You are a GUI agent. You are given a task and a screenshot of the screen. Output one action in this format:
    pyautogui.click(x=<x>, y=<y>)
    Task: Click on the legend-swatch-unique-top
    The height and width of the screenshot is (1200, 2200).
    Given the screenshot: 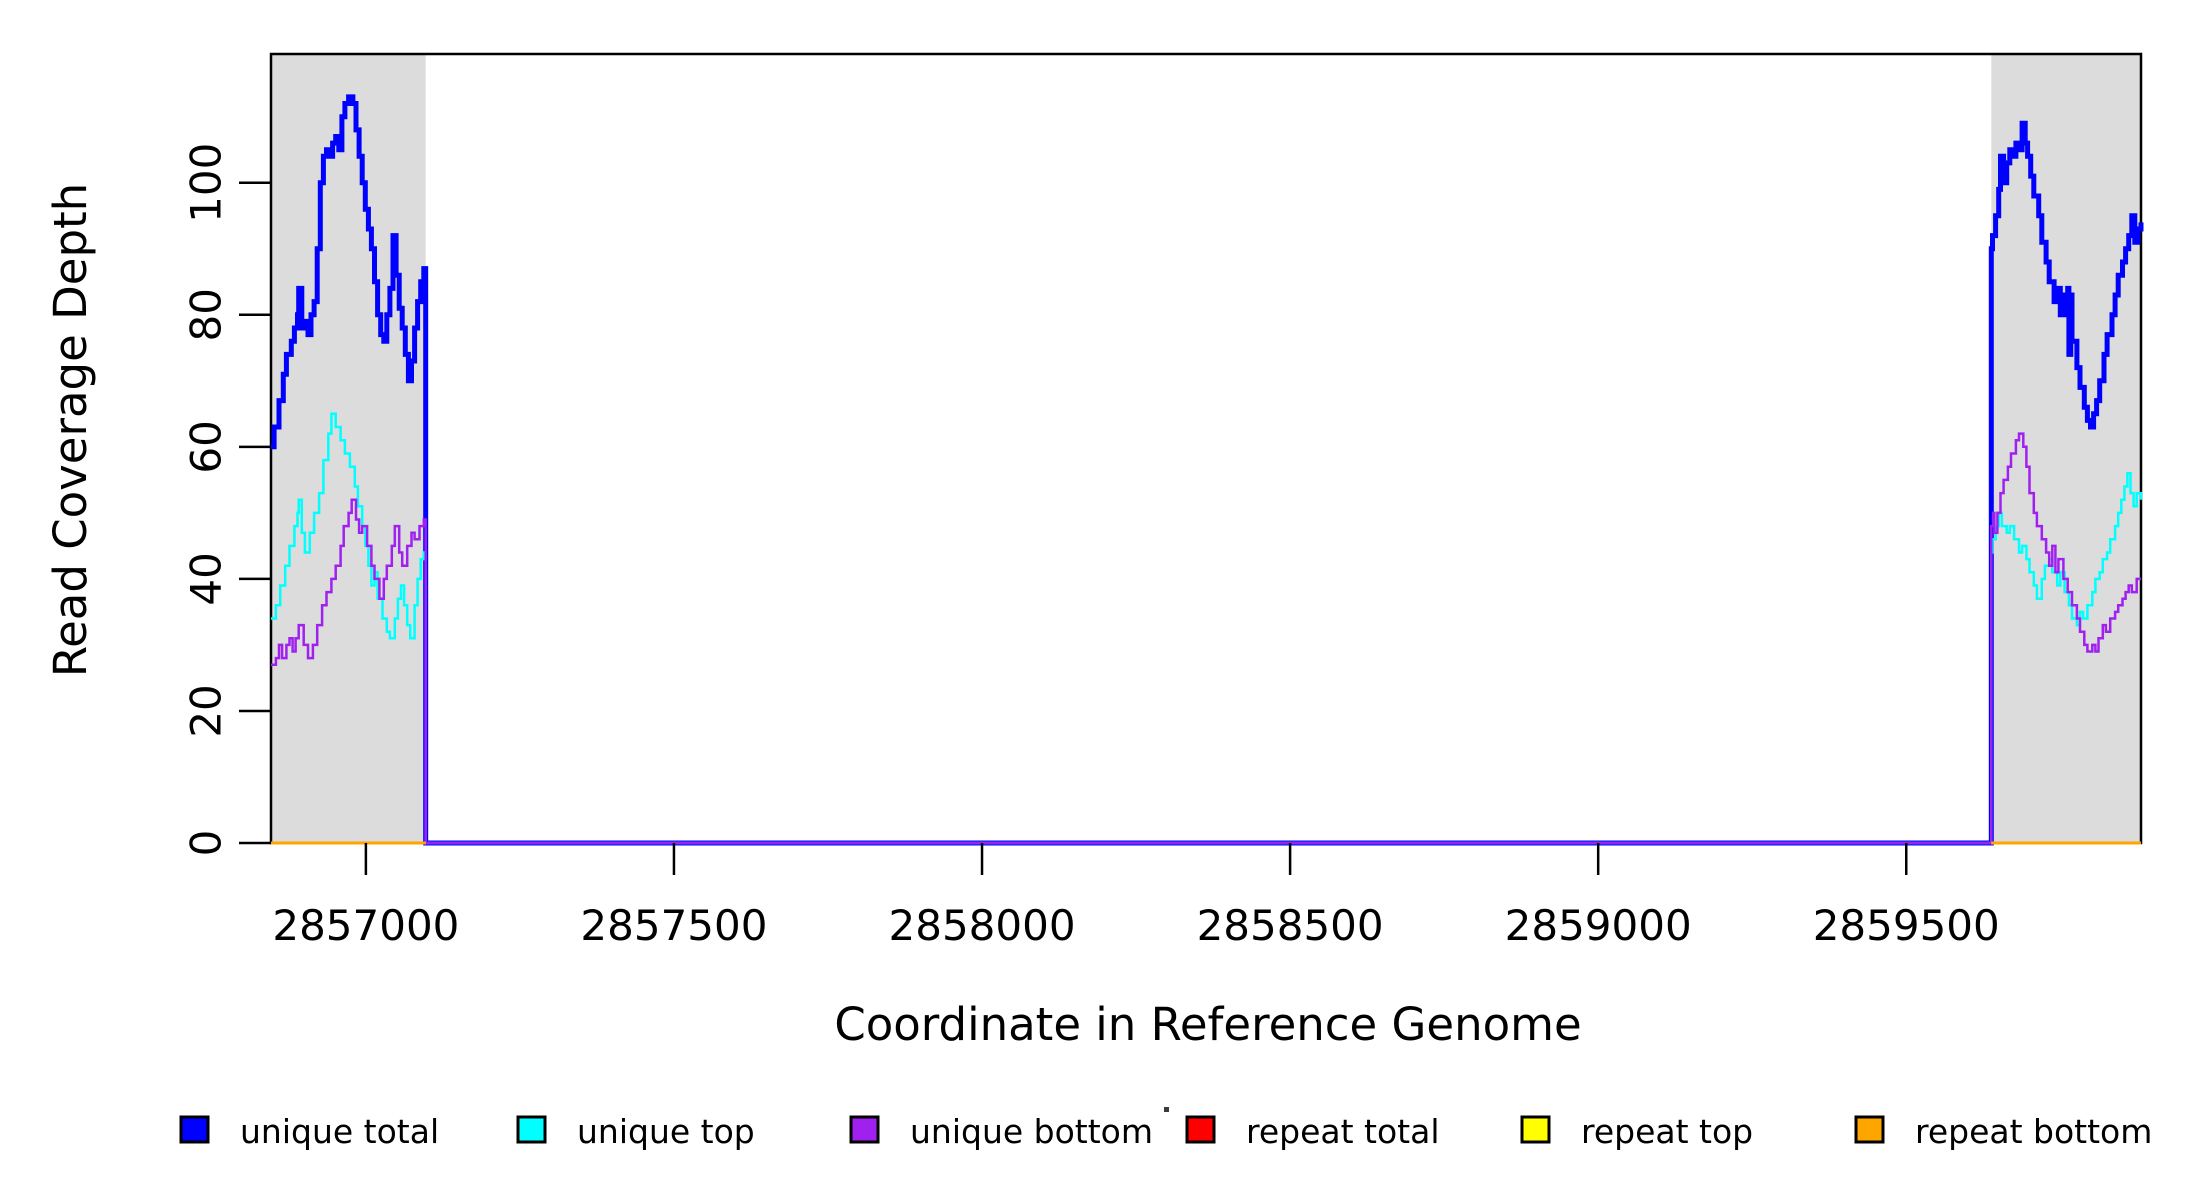 What is the action you would take?
    pyautogui.click(x=531, y=1129)
    